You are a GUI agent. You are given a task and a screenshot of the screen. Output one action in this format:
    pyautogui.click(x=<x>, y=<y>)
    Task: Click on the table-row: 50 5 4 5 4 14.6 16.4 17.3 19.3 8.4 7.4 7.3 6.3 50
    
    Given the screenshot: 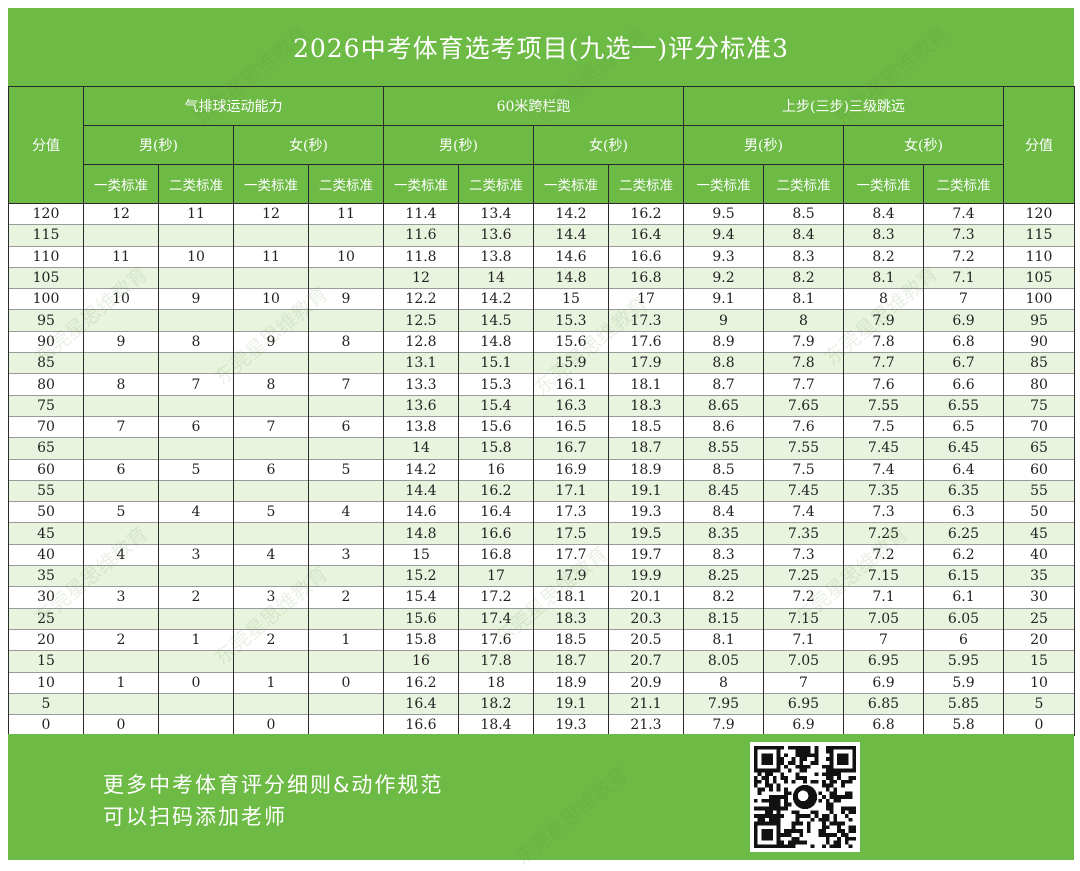 What is the action you would take?
    pyautogui.click(x=542, y=512)
    